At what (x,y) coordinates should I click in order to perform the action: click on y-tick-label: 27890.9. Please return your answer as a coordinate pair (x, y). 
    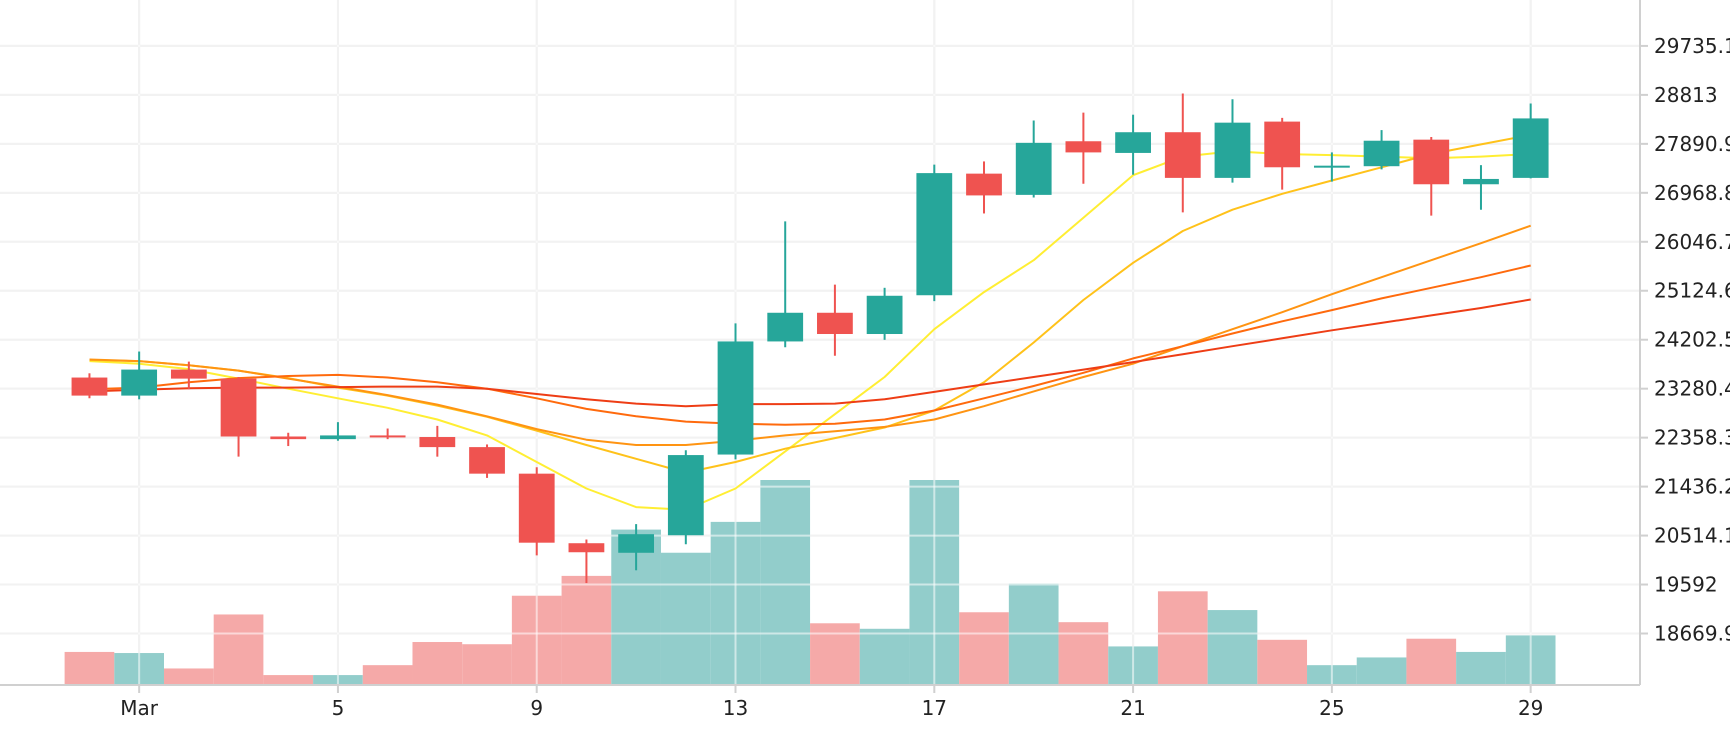
    Looking at the image, I should click on (1692, 144).